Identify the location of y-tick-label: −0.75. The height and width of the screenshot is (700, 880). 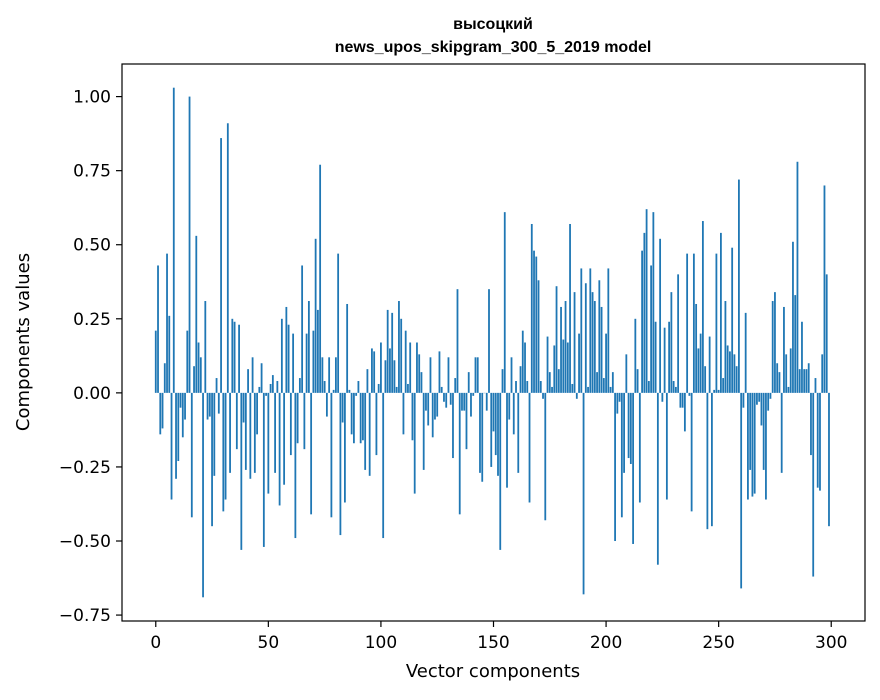
(85, 616).